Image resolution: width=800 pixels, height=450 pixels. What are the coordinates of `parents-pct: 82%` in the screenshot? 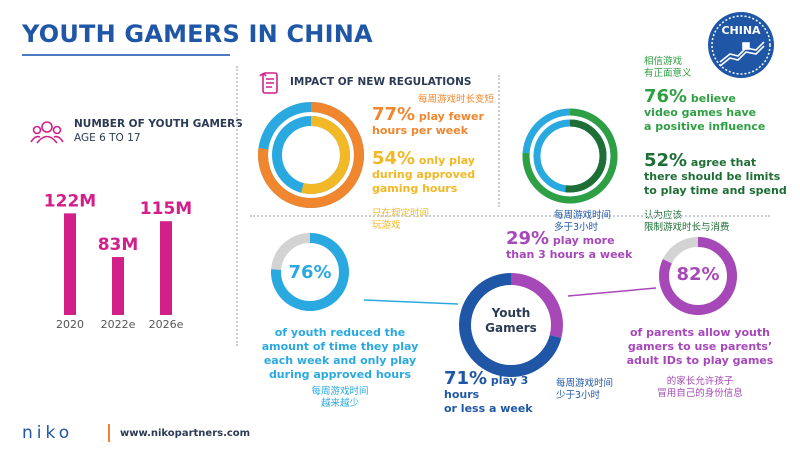 It's located at (698, 274).